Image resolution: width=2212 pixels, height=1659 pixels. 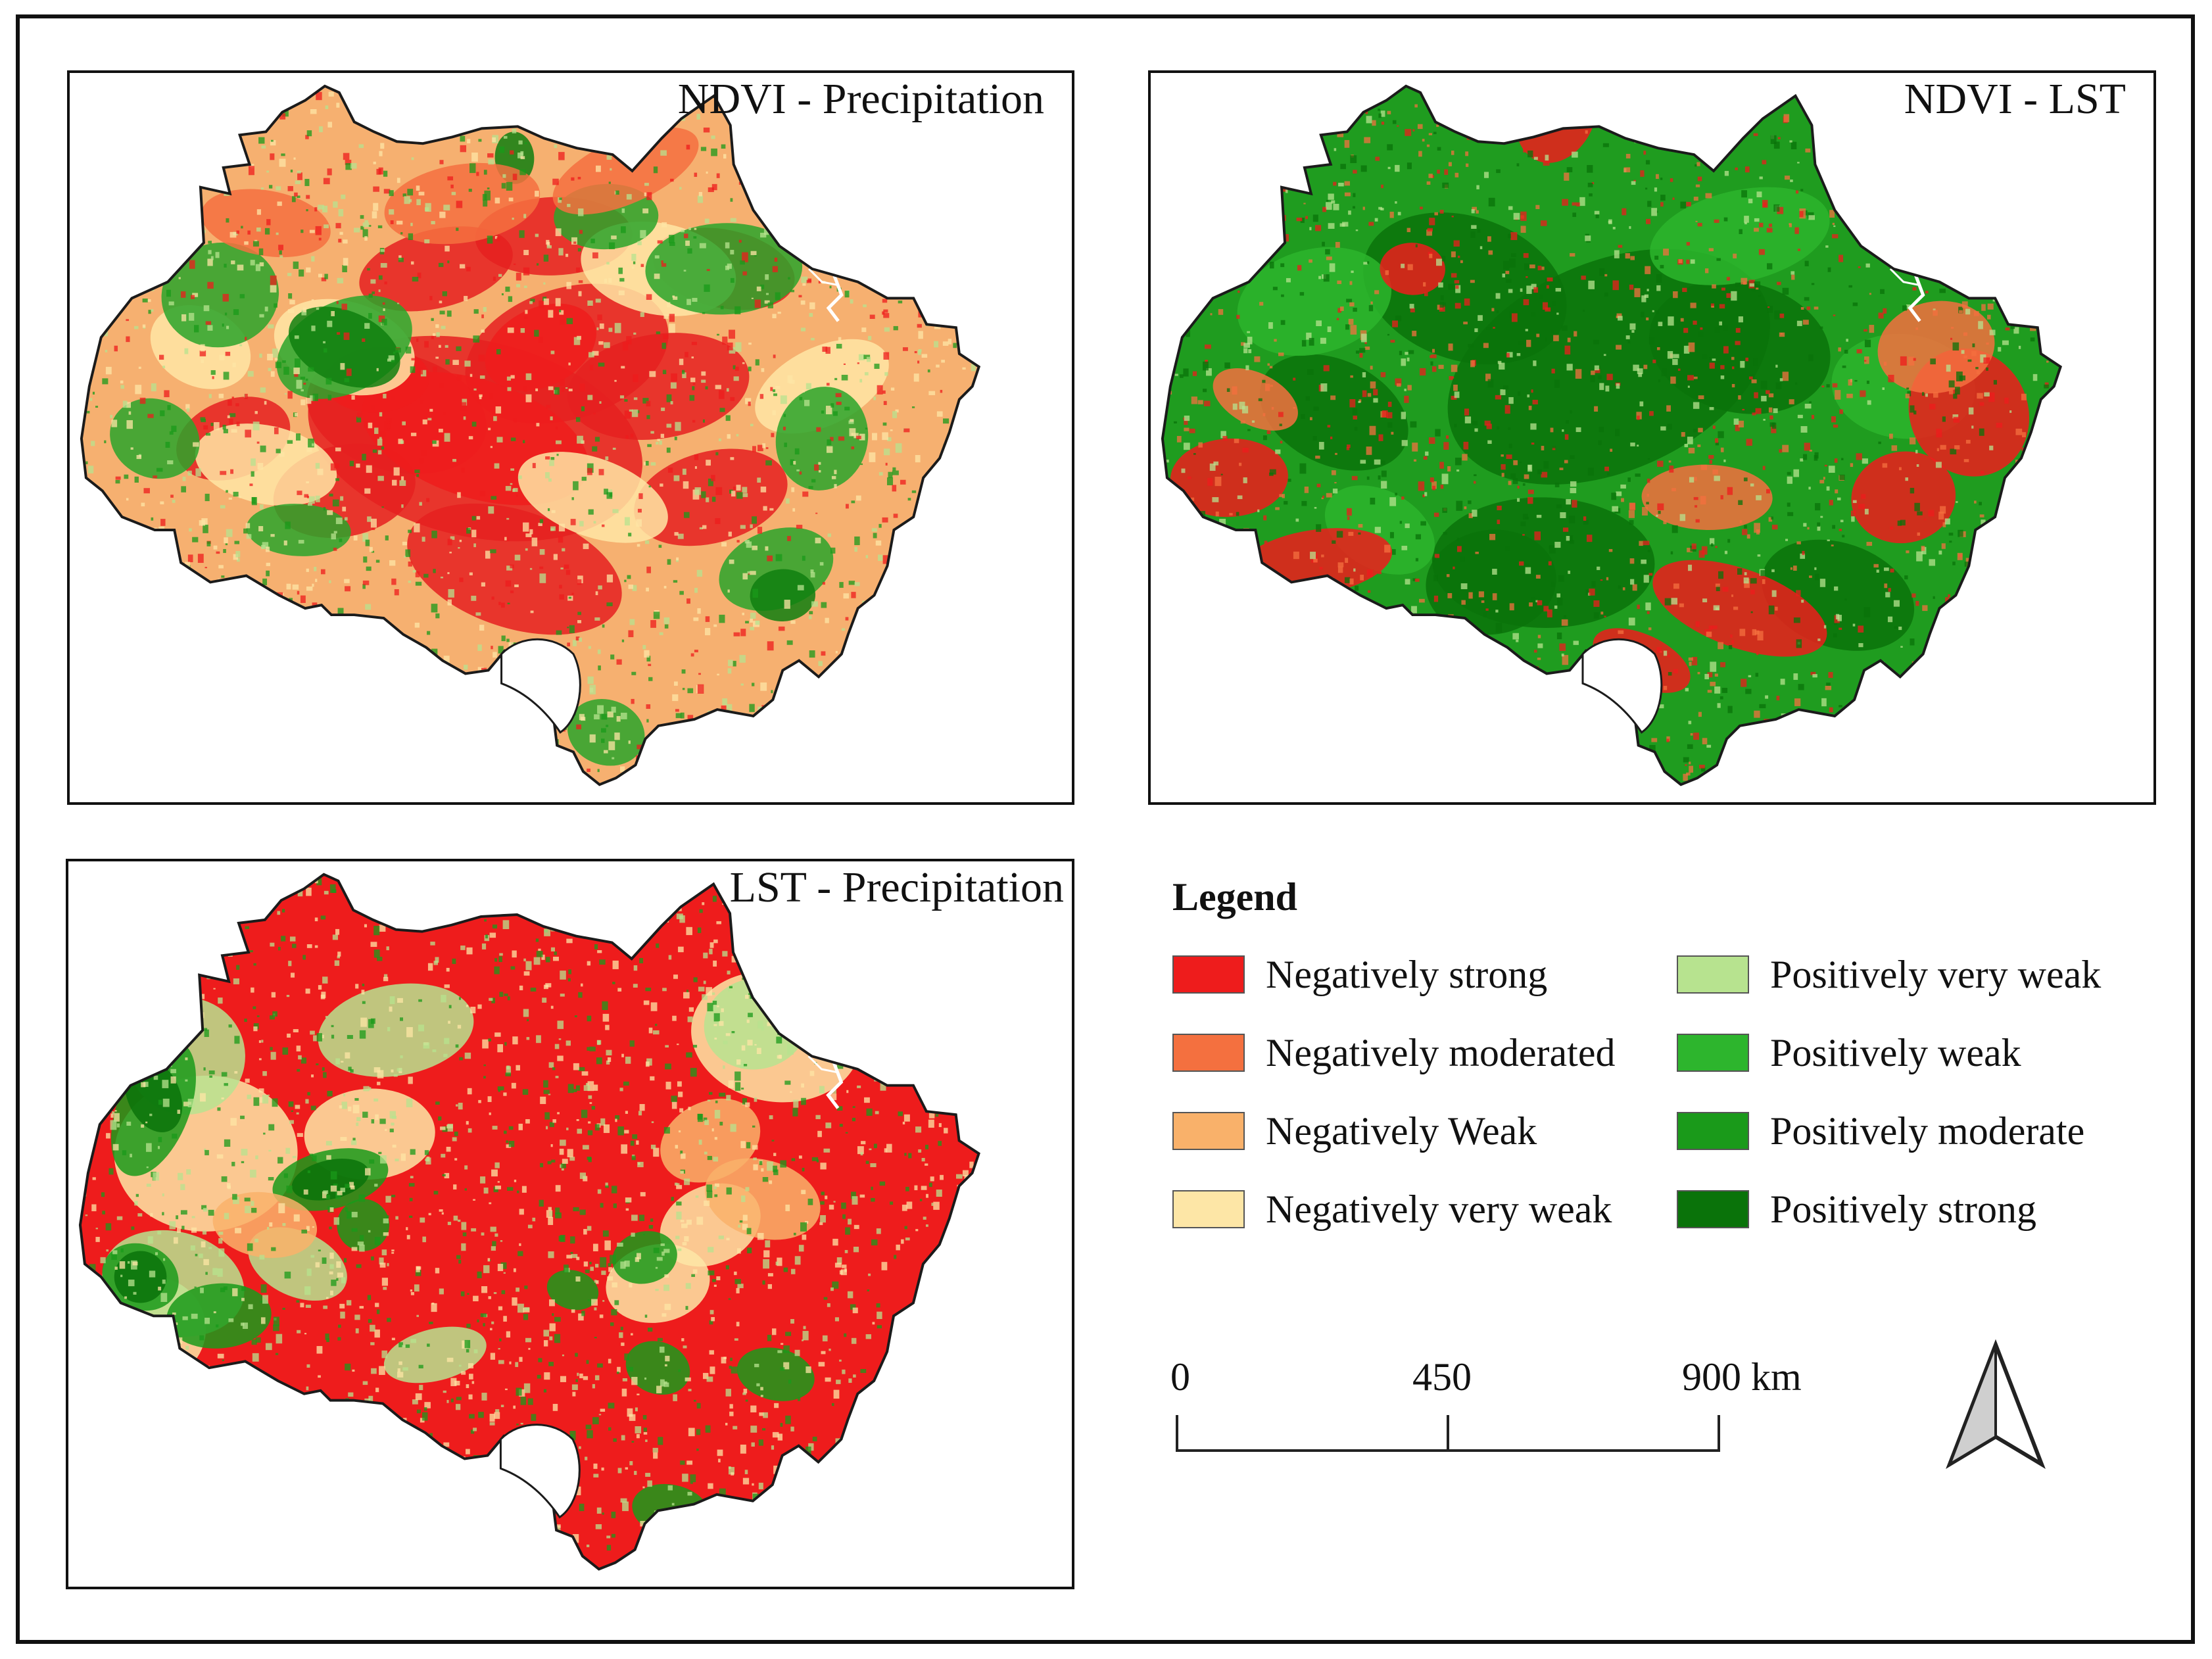 What do you see at coordinates (896, 887) in the screenshot?
I see `panel-title: LST - Precipitation` at bounding box center [896, 887].